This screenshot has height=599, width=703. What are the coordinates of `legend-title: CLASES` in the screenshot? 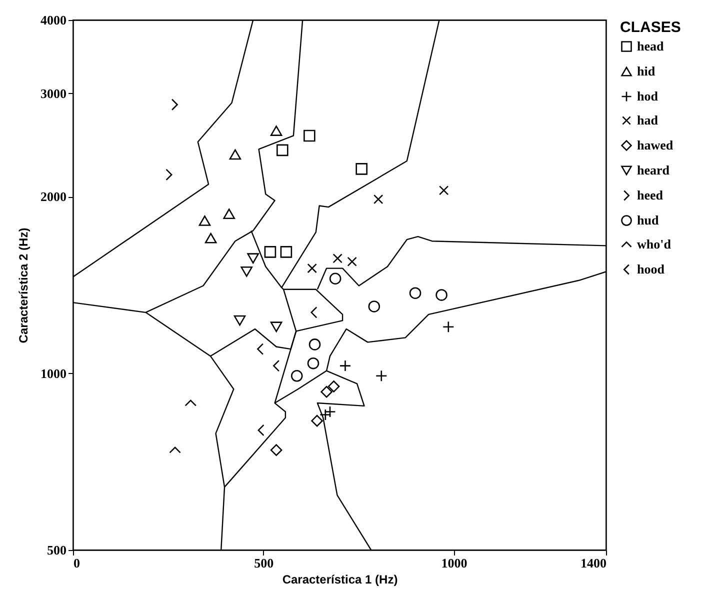 It's located at (650, 27).